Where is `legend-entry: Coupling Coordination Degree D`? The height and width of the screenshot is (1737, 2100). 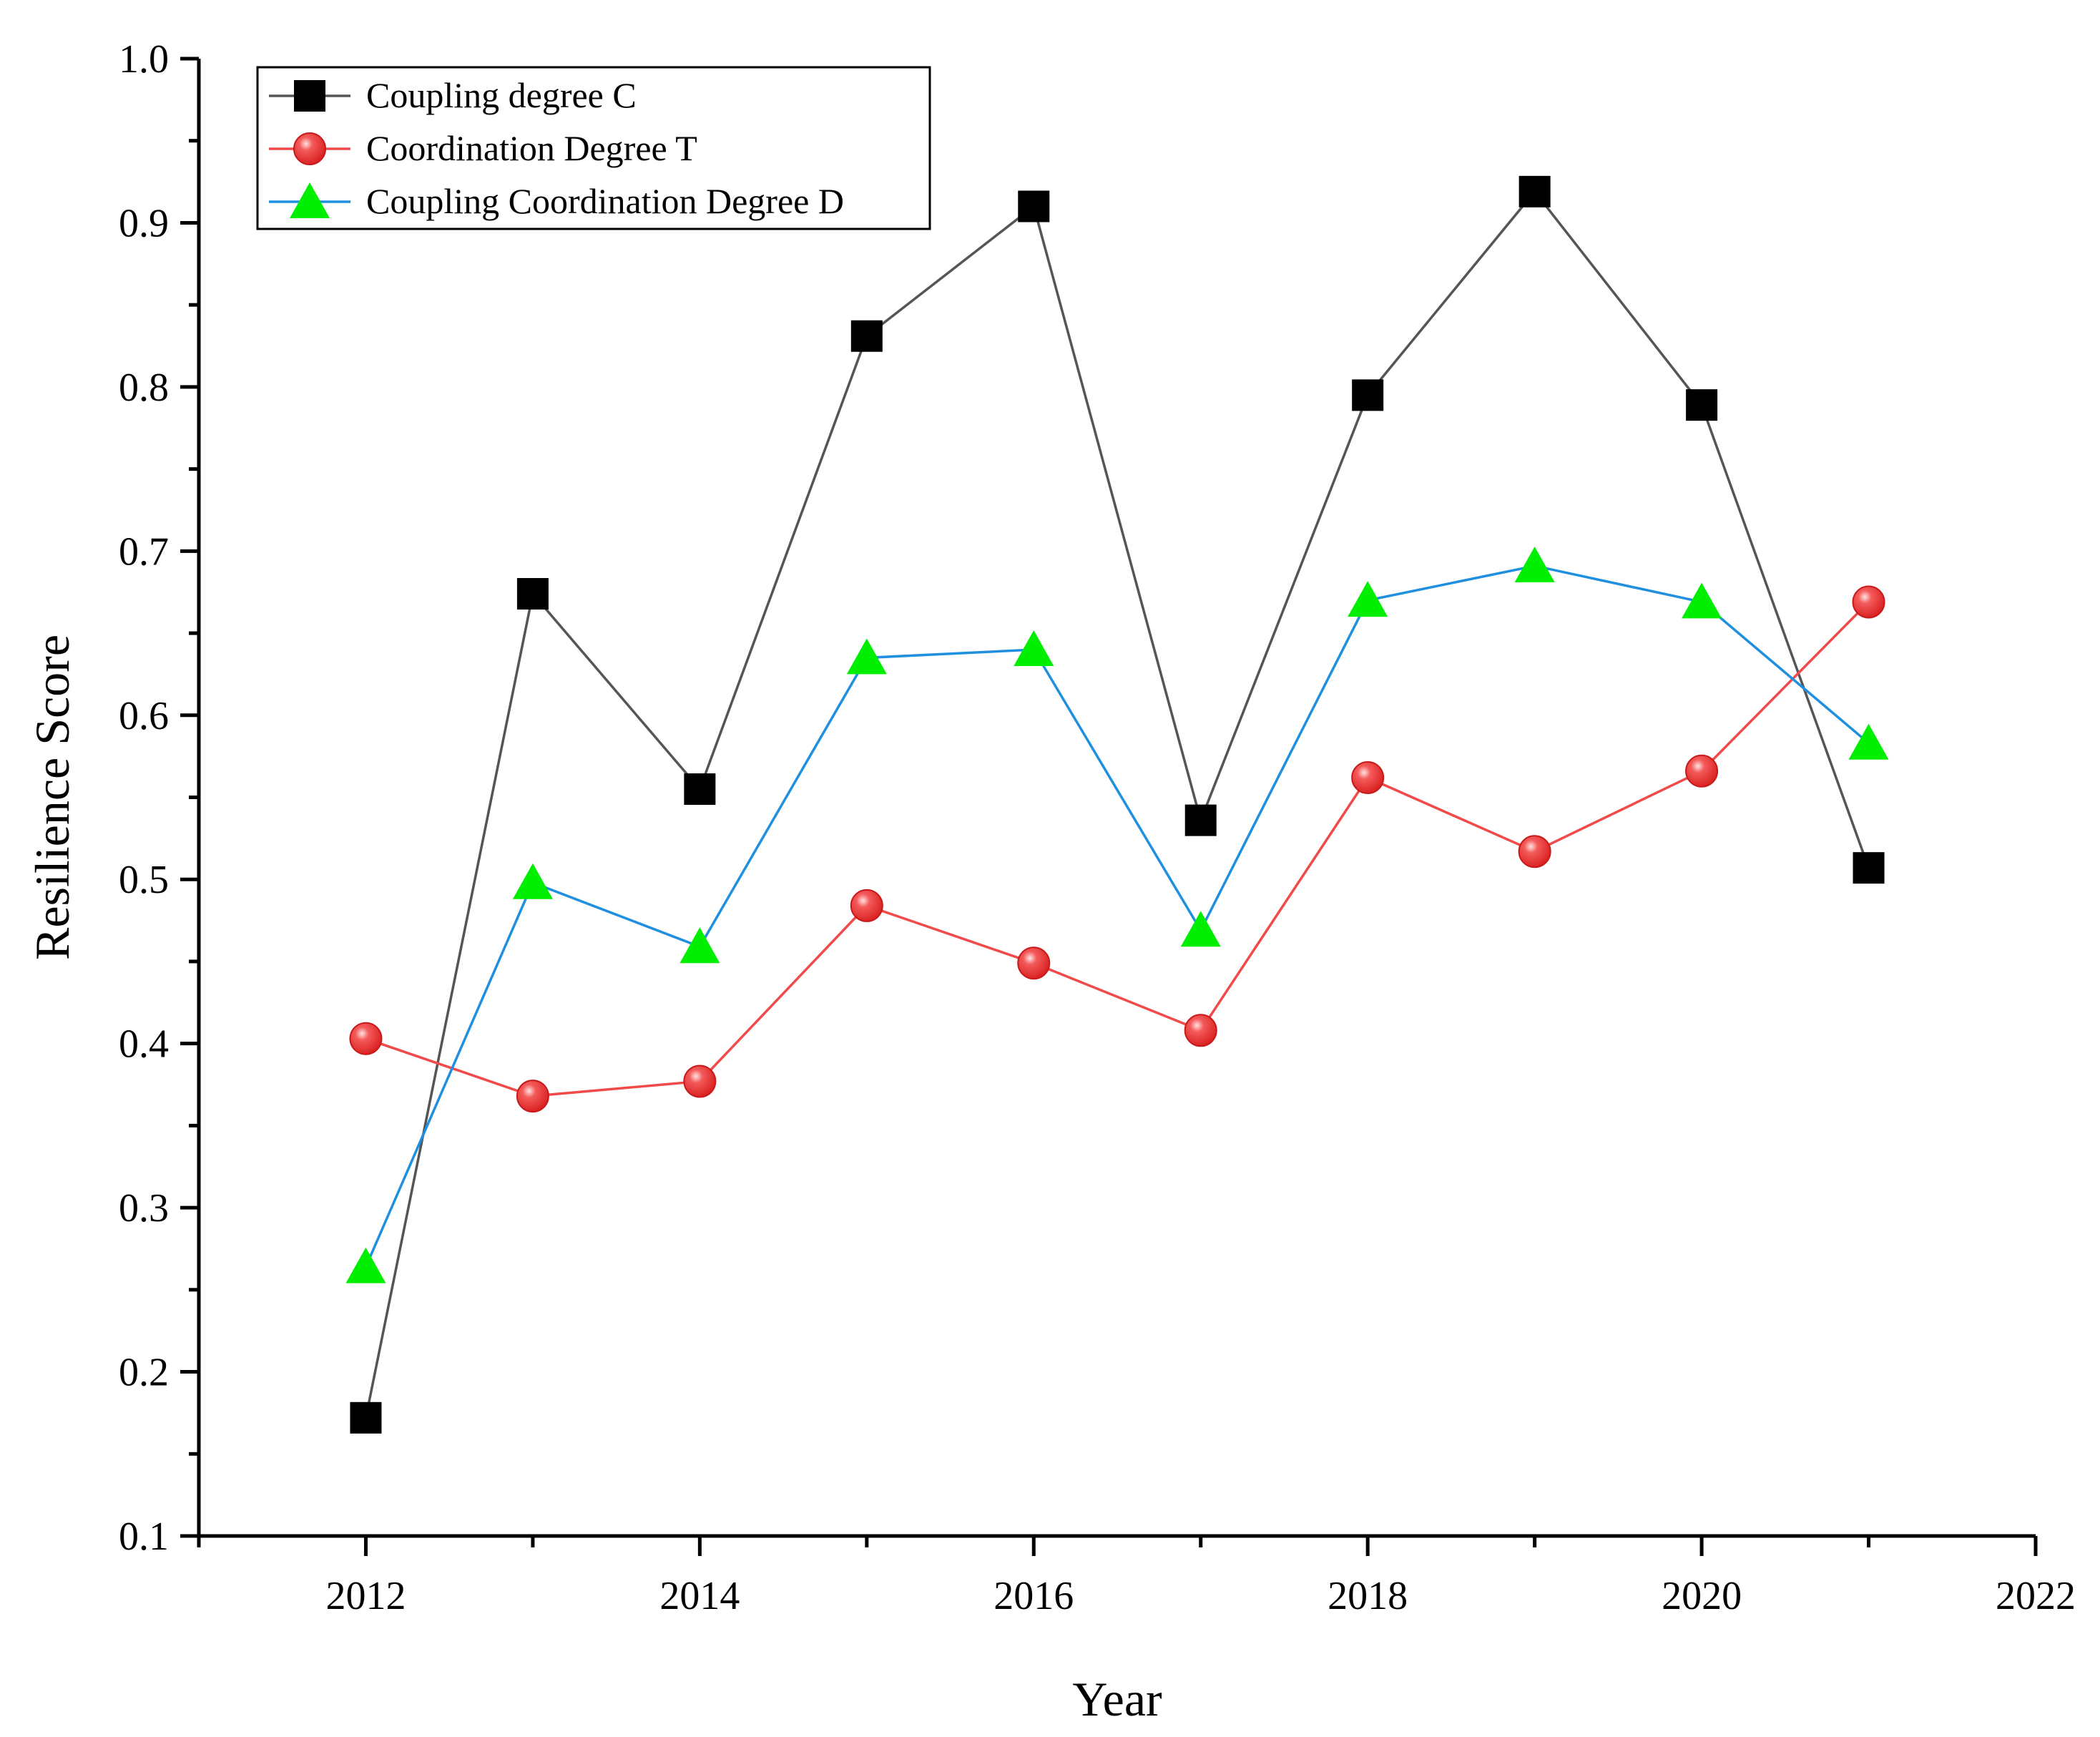 legend-entry: Coupling Coordination Degree D is located at coordinates (556, 201).